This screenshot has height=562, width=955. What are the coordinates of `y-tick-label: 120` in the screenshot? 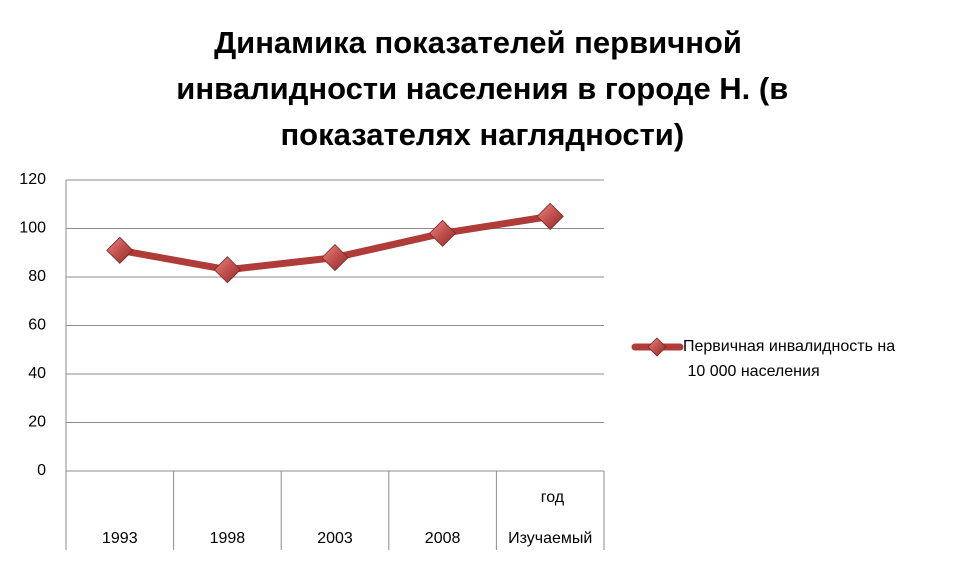 It's located at (32, 179).